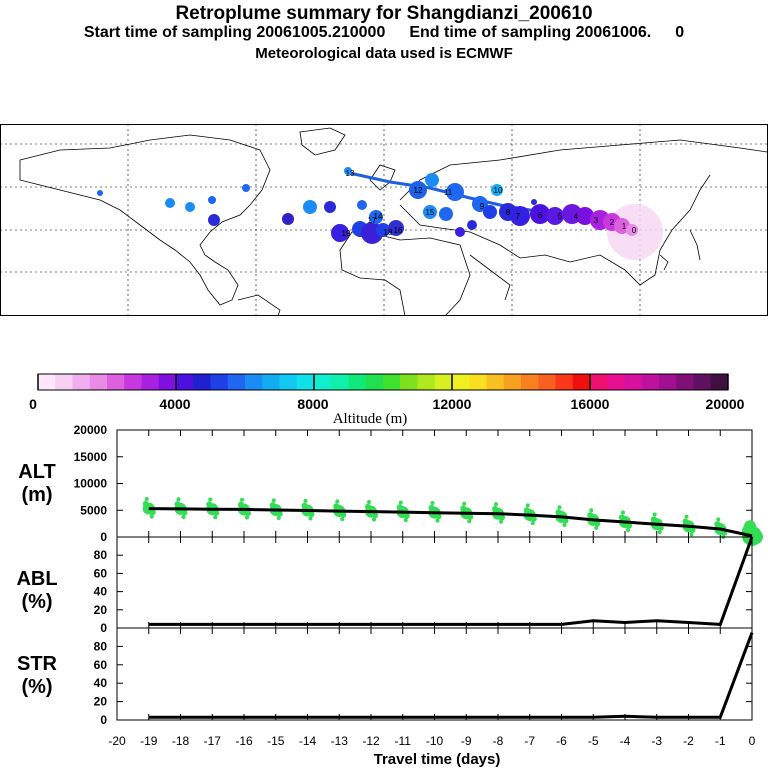 The image size is (768, 768). I want to click on cluster-label: 5, so click(560, 216).